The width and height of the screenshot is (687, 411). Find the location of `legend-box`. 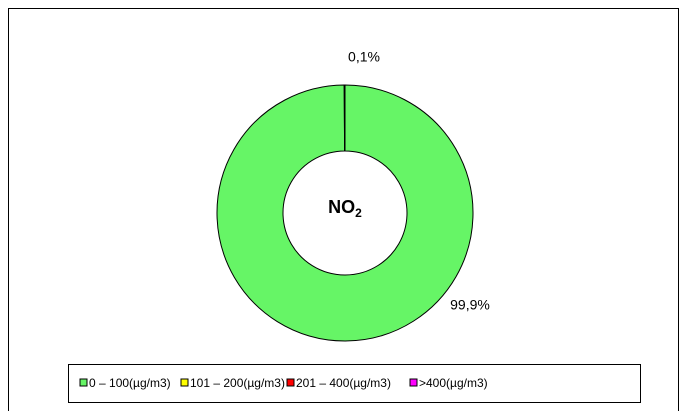

legend-box is located at coordinates (354, 383).